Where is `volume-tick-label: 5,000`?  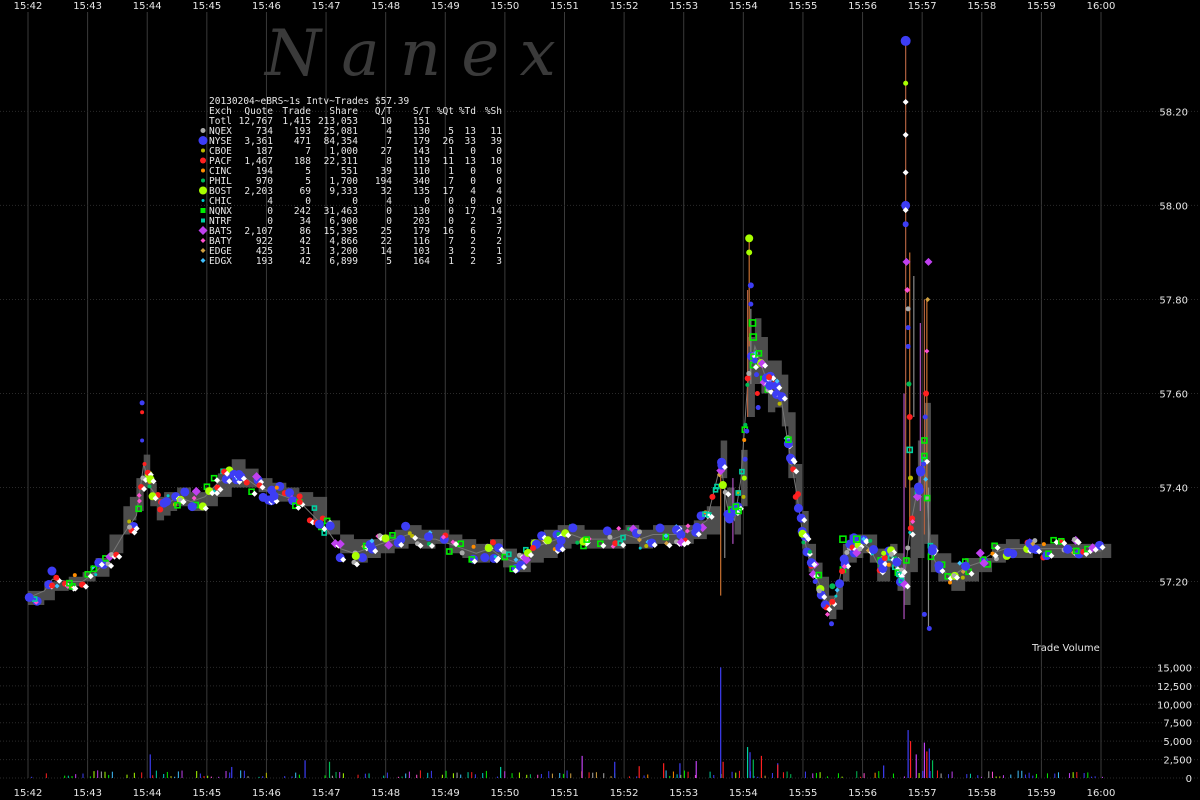
volume-tick-label: 5,000 is located at coordinates (1177, 742).